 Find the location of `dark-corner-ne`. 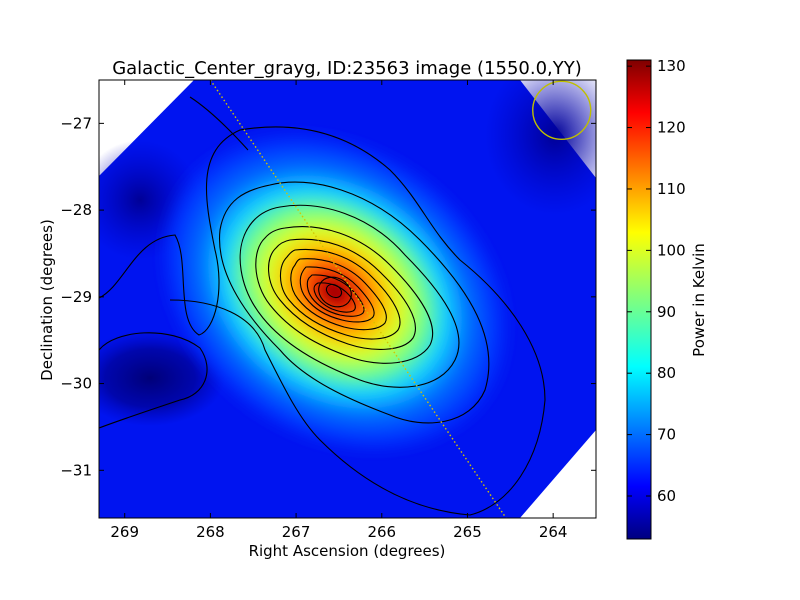

dark-corner-ne is located at coordinates (540, 147).